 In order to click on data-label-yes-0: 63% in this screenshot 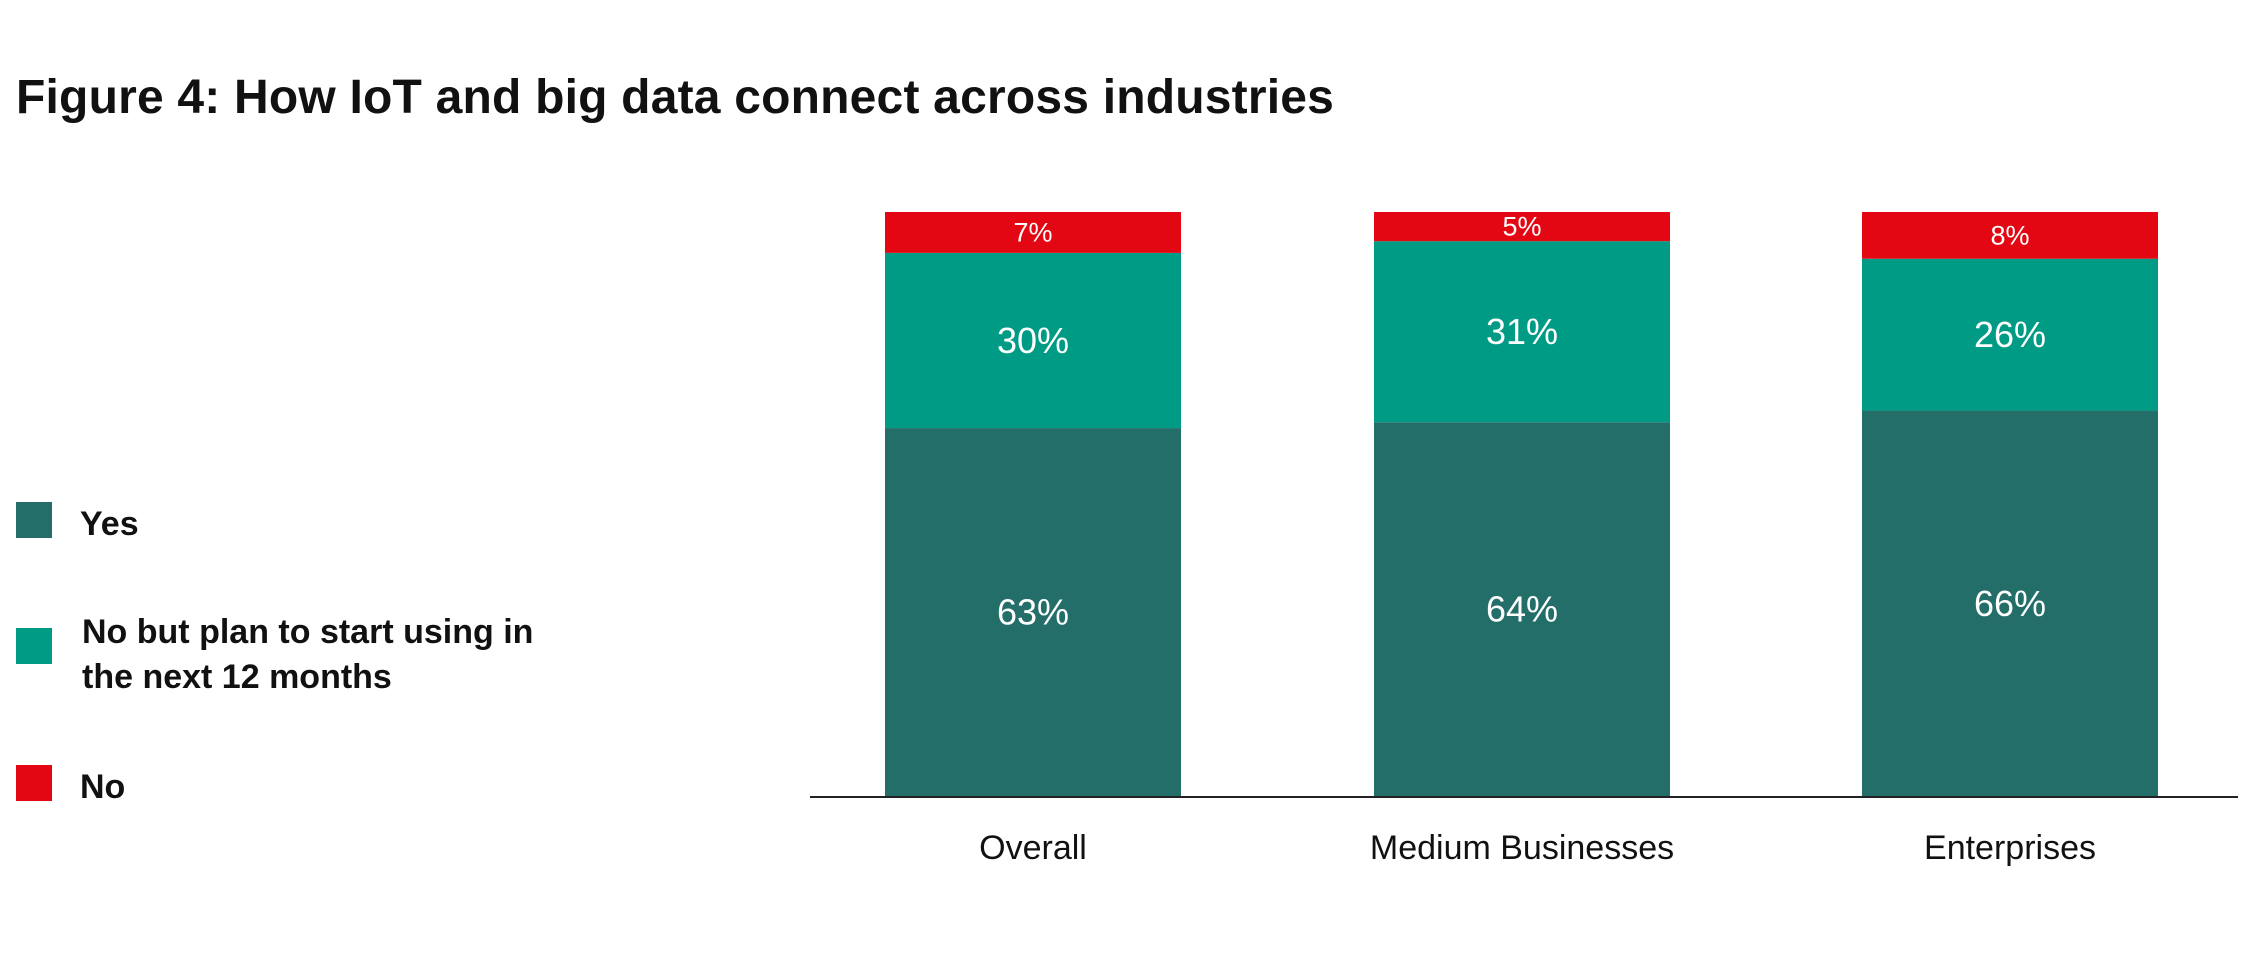, I will do `click(1033, 612)`.